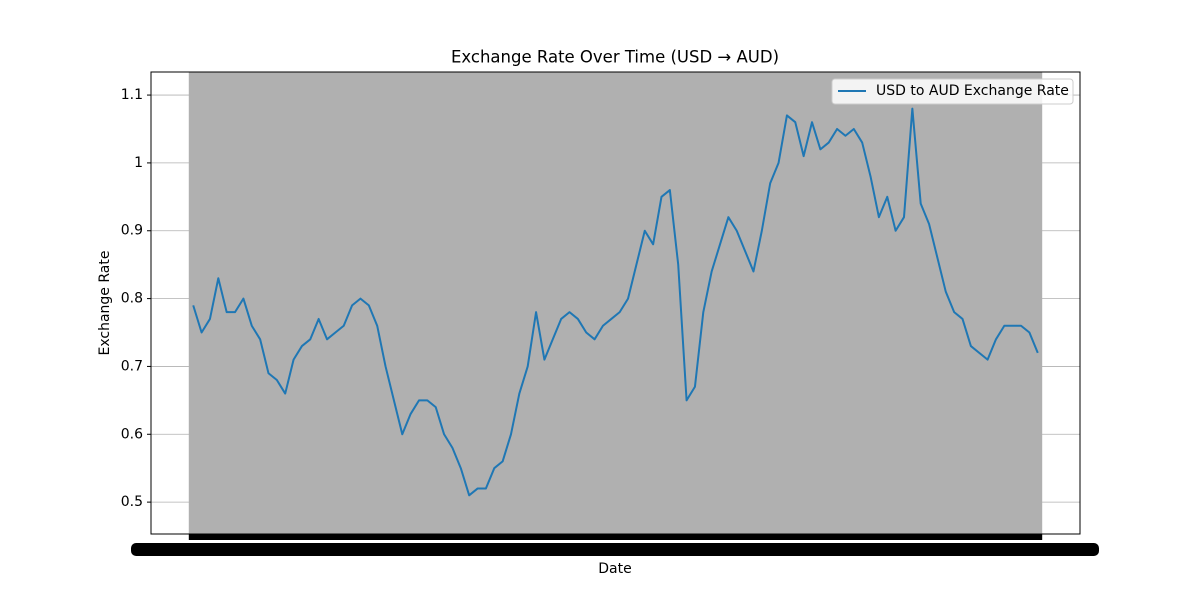 This screenshot has width=1200, height=600. What do you see at coordinates (132, 434) in the screenshot?
I see `y-tick-label: 0.6` at bounding box center [132, 434].